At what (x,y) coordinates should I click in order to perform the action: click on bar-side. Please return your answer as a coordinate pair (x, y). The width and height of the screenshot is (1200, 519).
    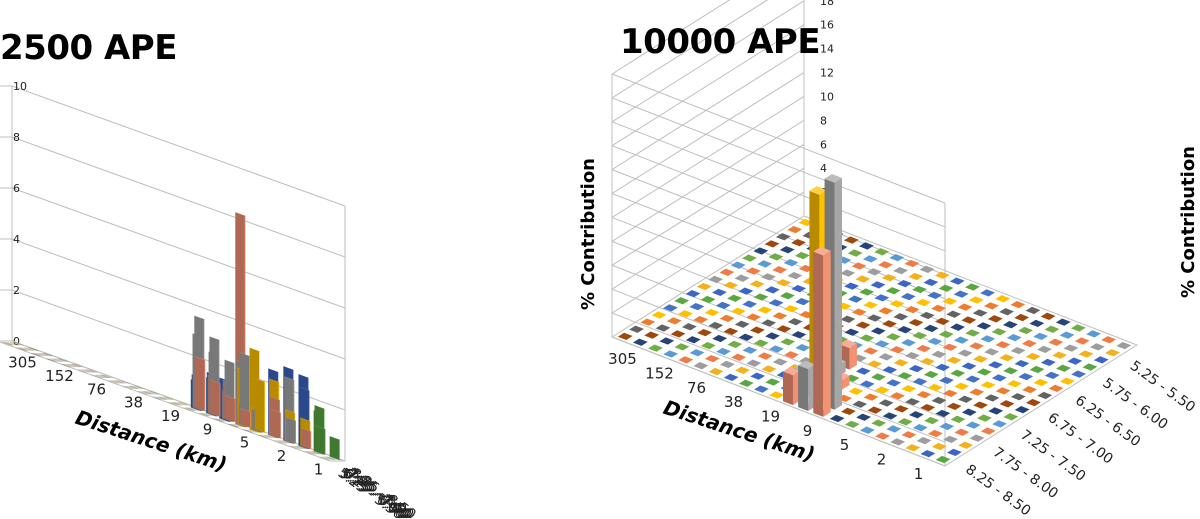
    Looking at the image, I should click on (215, 398).